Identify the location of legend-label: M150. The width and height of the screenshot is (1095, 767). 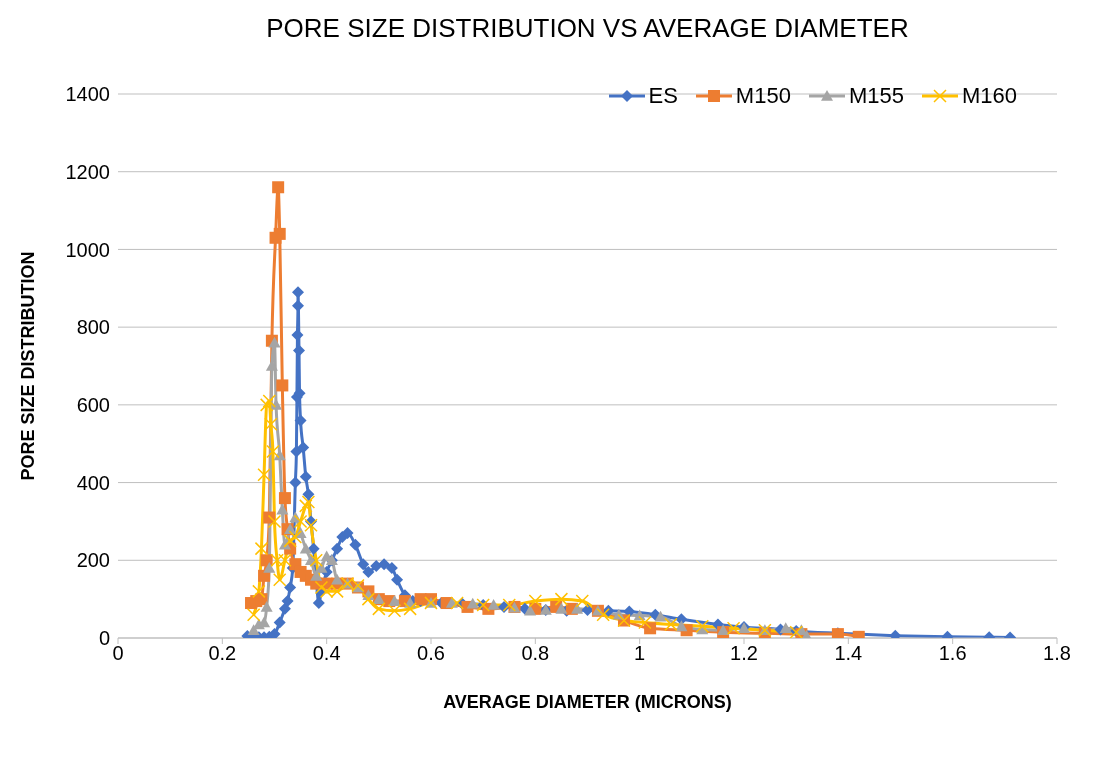
(763, 96).